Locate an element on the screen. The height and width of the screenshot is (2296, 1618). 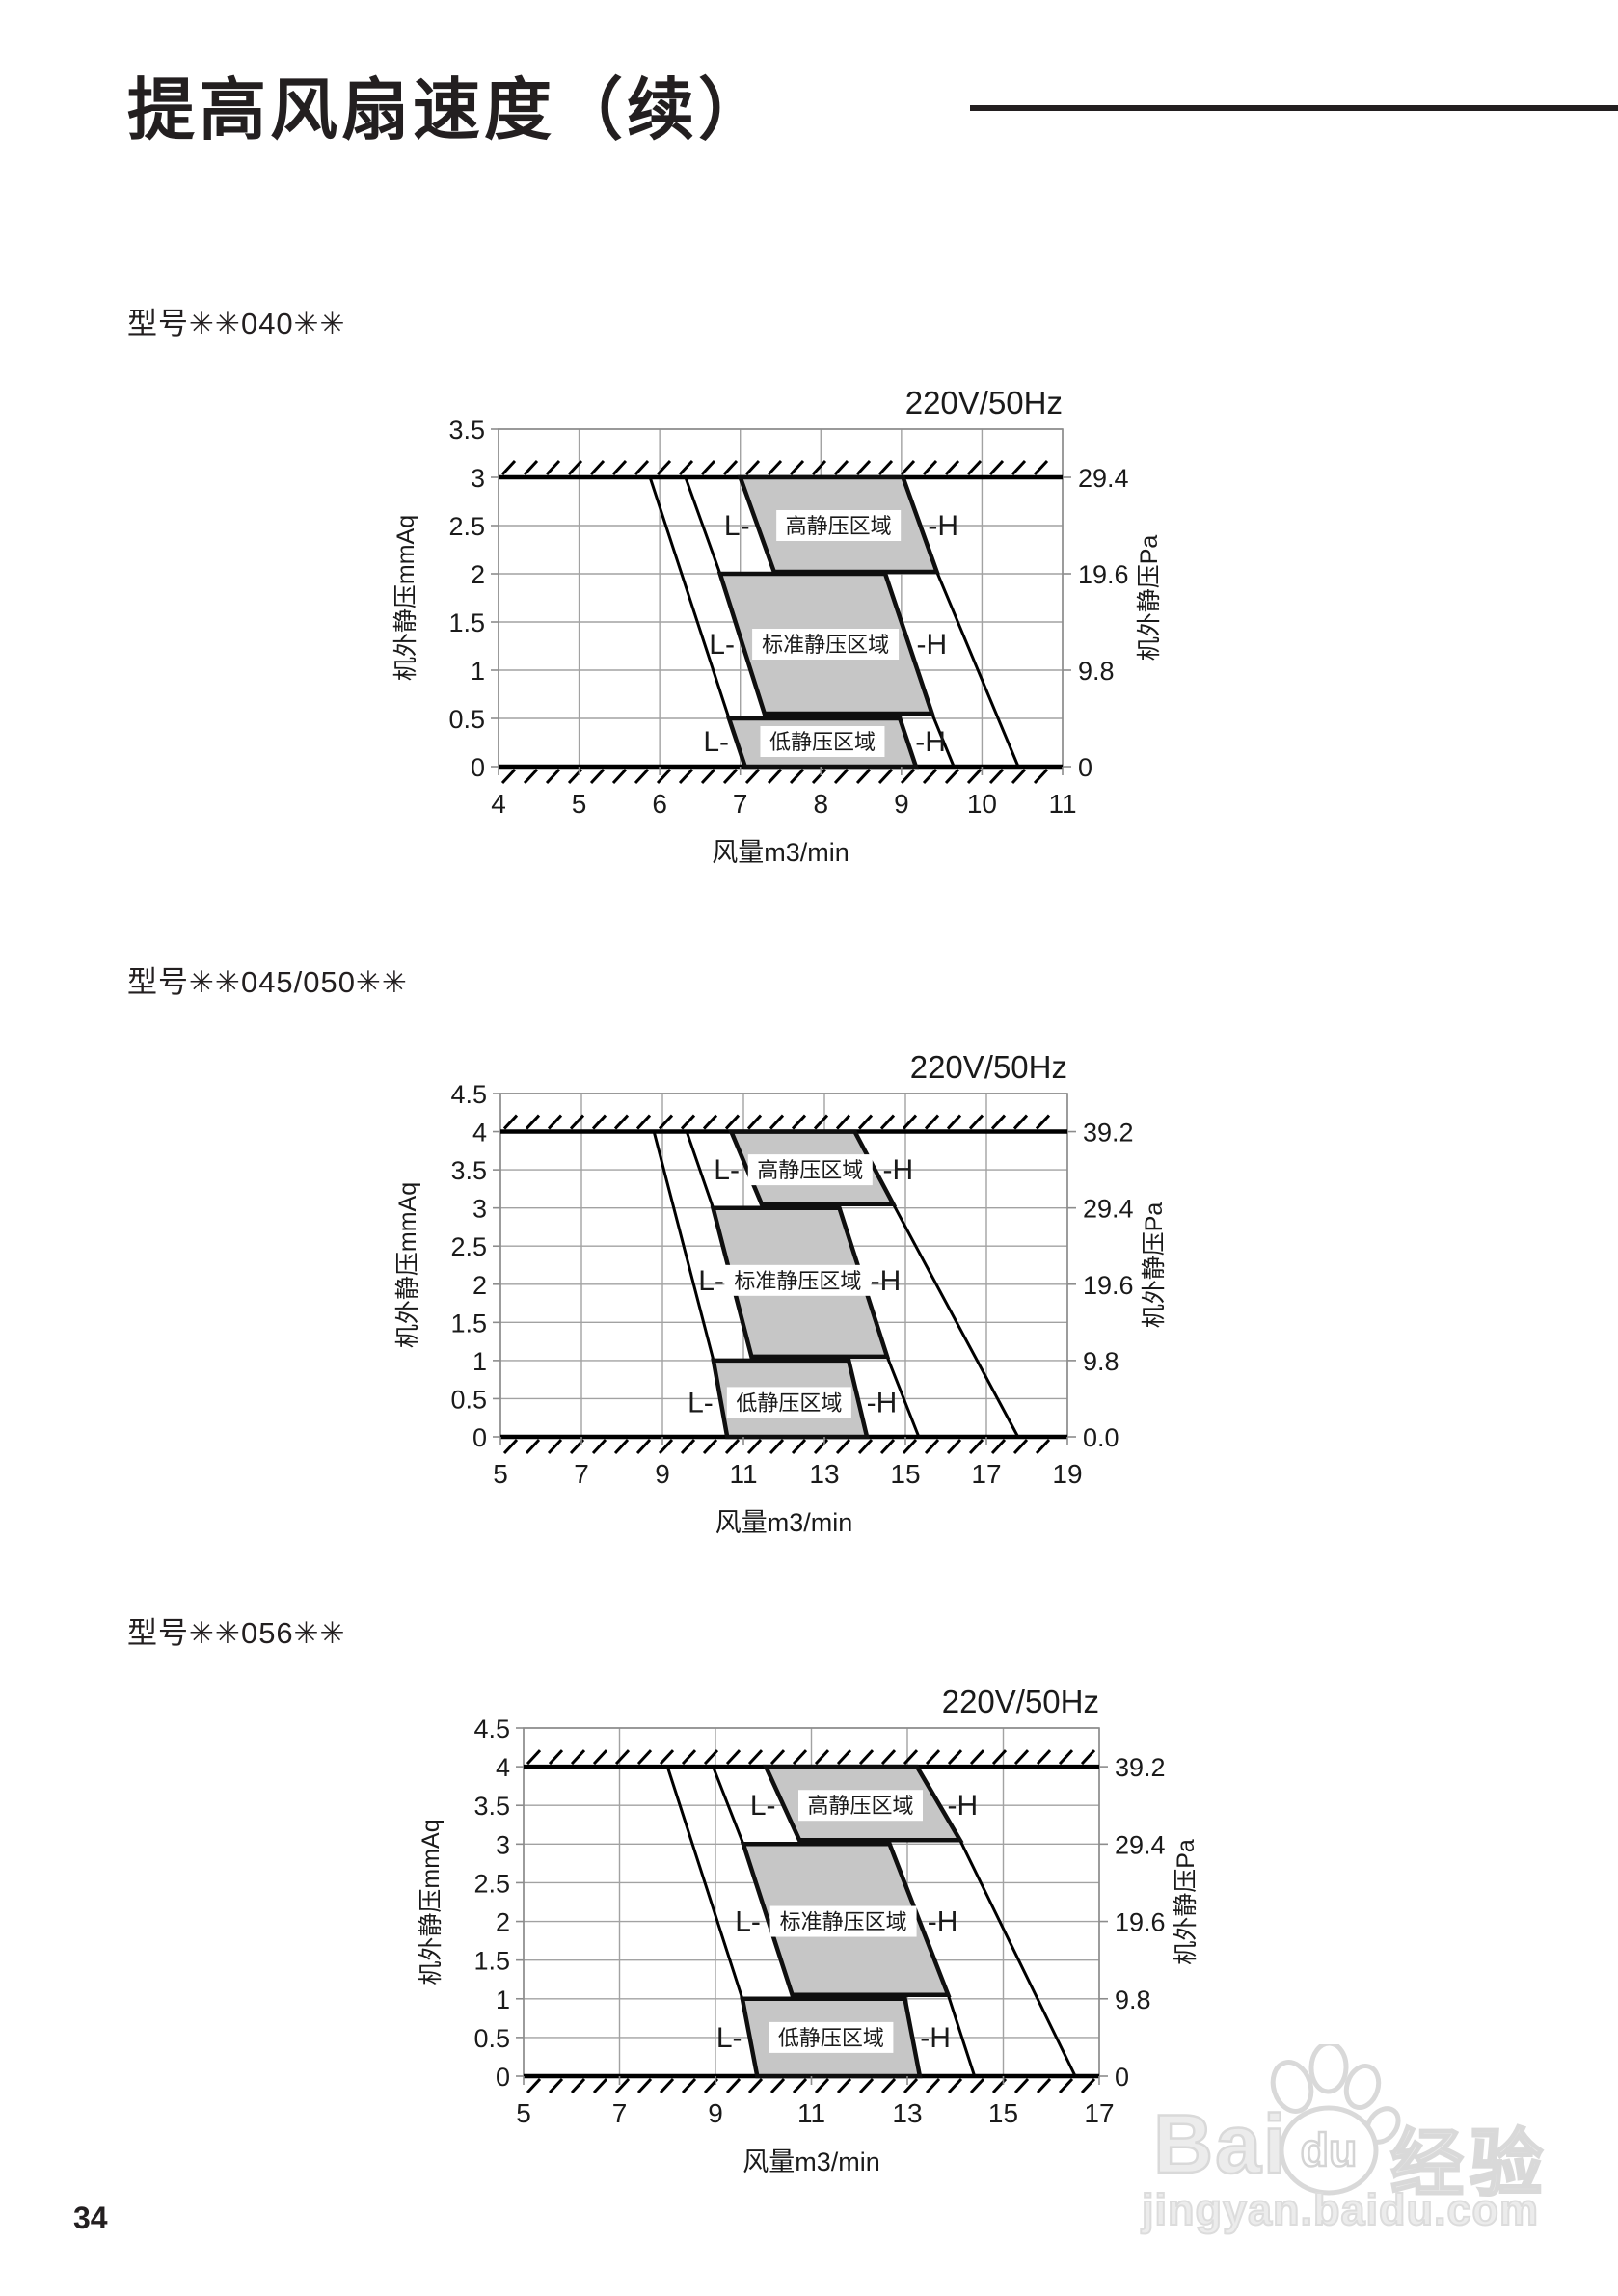
watermark-url: jingyan.baidu.com is located at coordinates (1340, 2209).